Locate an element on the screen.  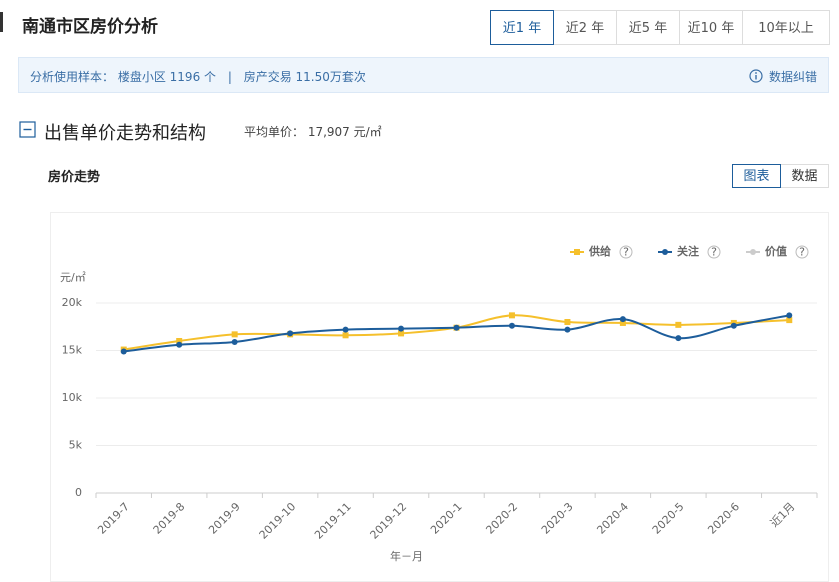
chart-subtitle: 房价走势 is located at coordinates (74, 177).